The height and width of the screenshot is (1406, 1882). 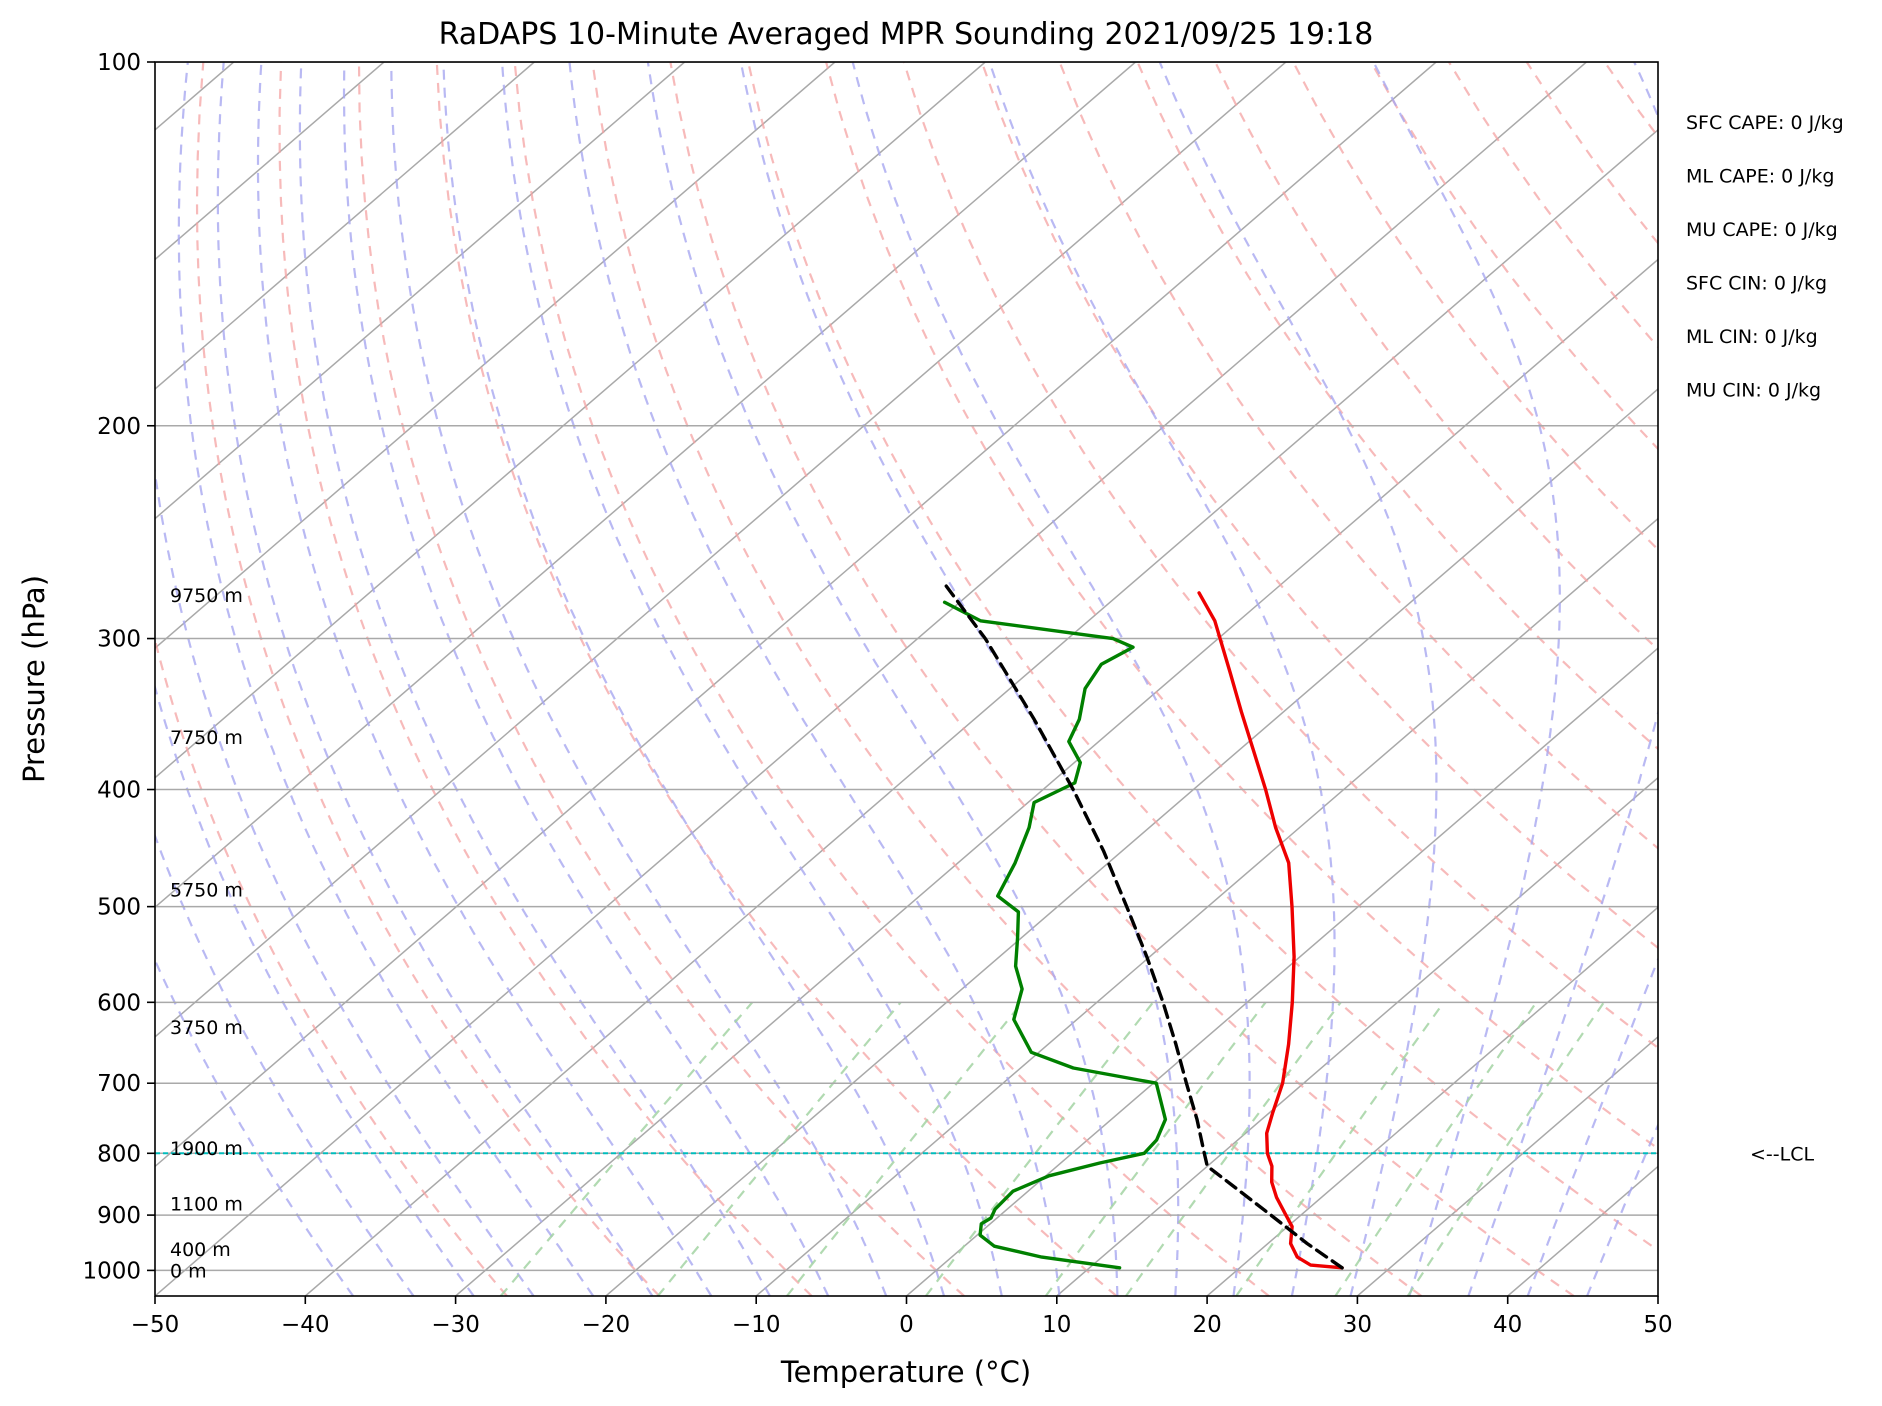 What do you see at coordinates (206, 1028) in the screenshot?
I see `height-label: 3750 m` at bounding box center [206, 1028].